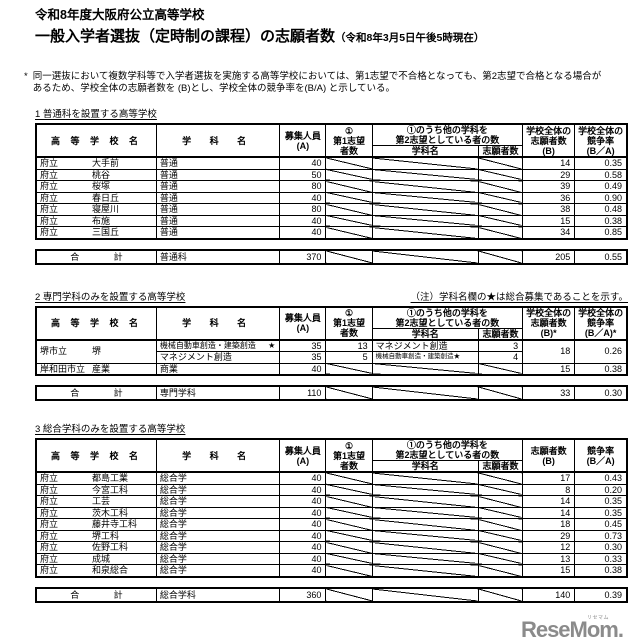 The height and width of the screenshot is (640, 632). What do you see at coordinates (63, 368) in the screenshot?
I see `school-prefix: 岸和田市立` at bounding box center [63, 368].